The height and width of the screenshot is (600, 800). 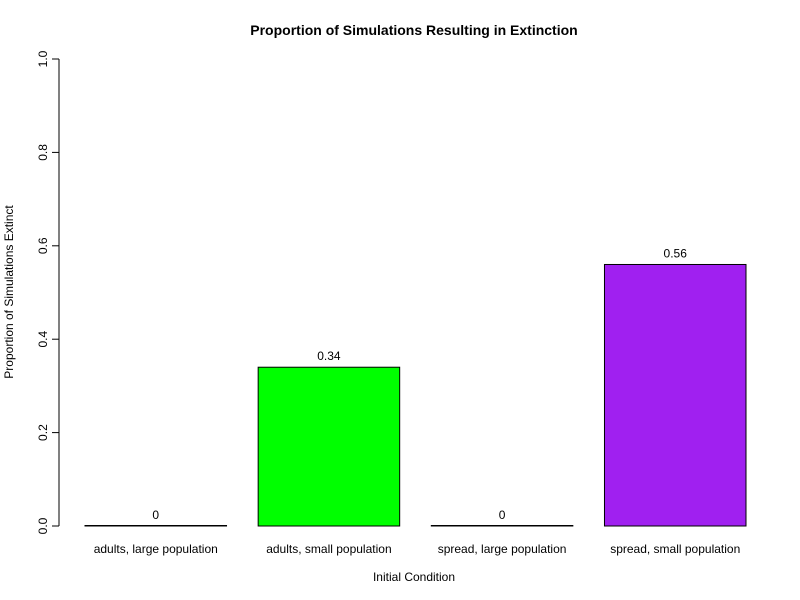 I want to click on y-tick-label: 0.4, so click(x=43, y=339).